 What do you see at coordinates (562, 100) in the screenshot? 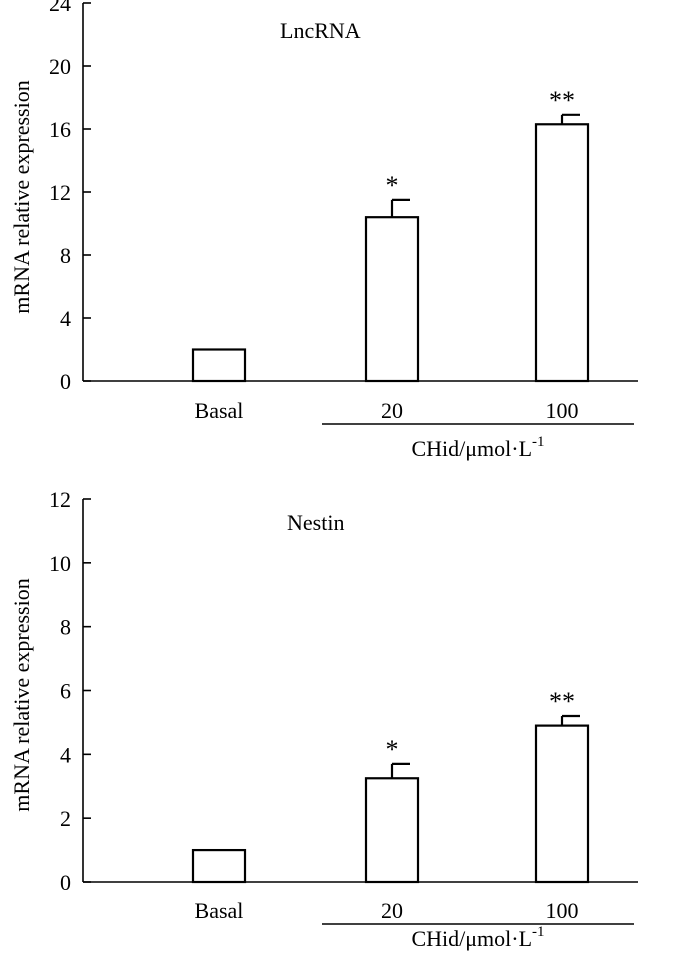
I see `lncrna-significance-100: **` at bounding box center [562, 100].